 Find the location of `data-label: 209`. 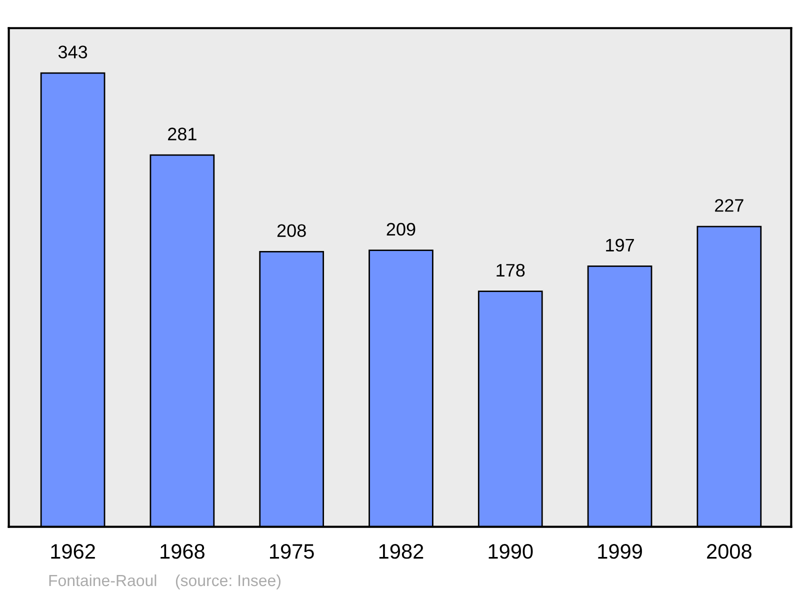

data-label: 209 is located at coordinates (401, 229).